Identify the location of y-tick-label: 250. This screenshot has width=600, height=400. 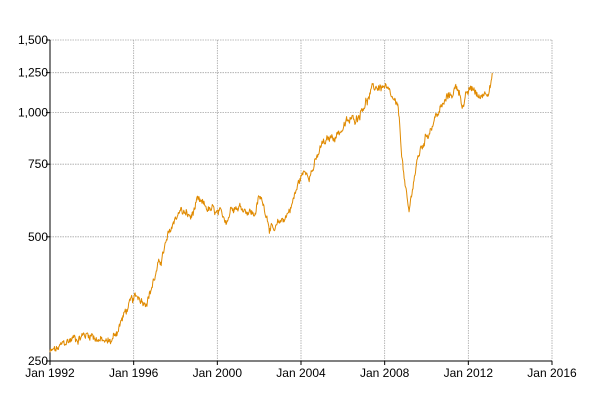
(38, 361).